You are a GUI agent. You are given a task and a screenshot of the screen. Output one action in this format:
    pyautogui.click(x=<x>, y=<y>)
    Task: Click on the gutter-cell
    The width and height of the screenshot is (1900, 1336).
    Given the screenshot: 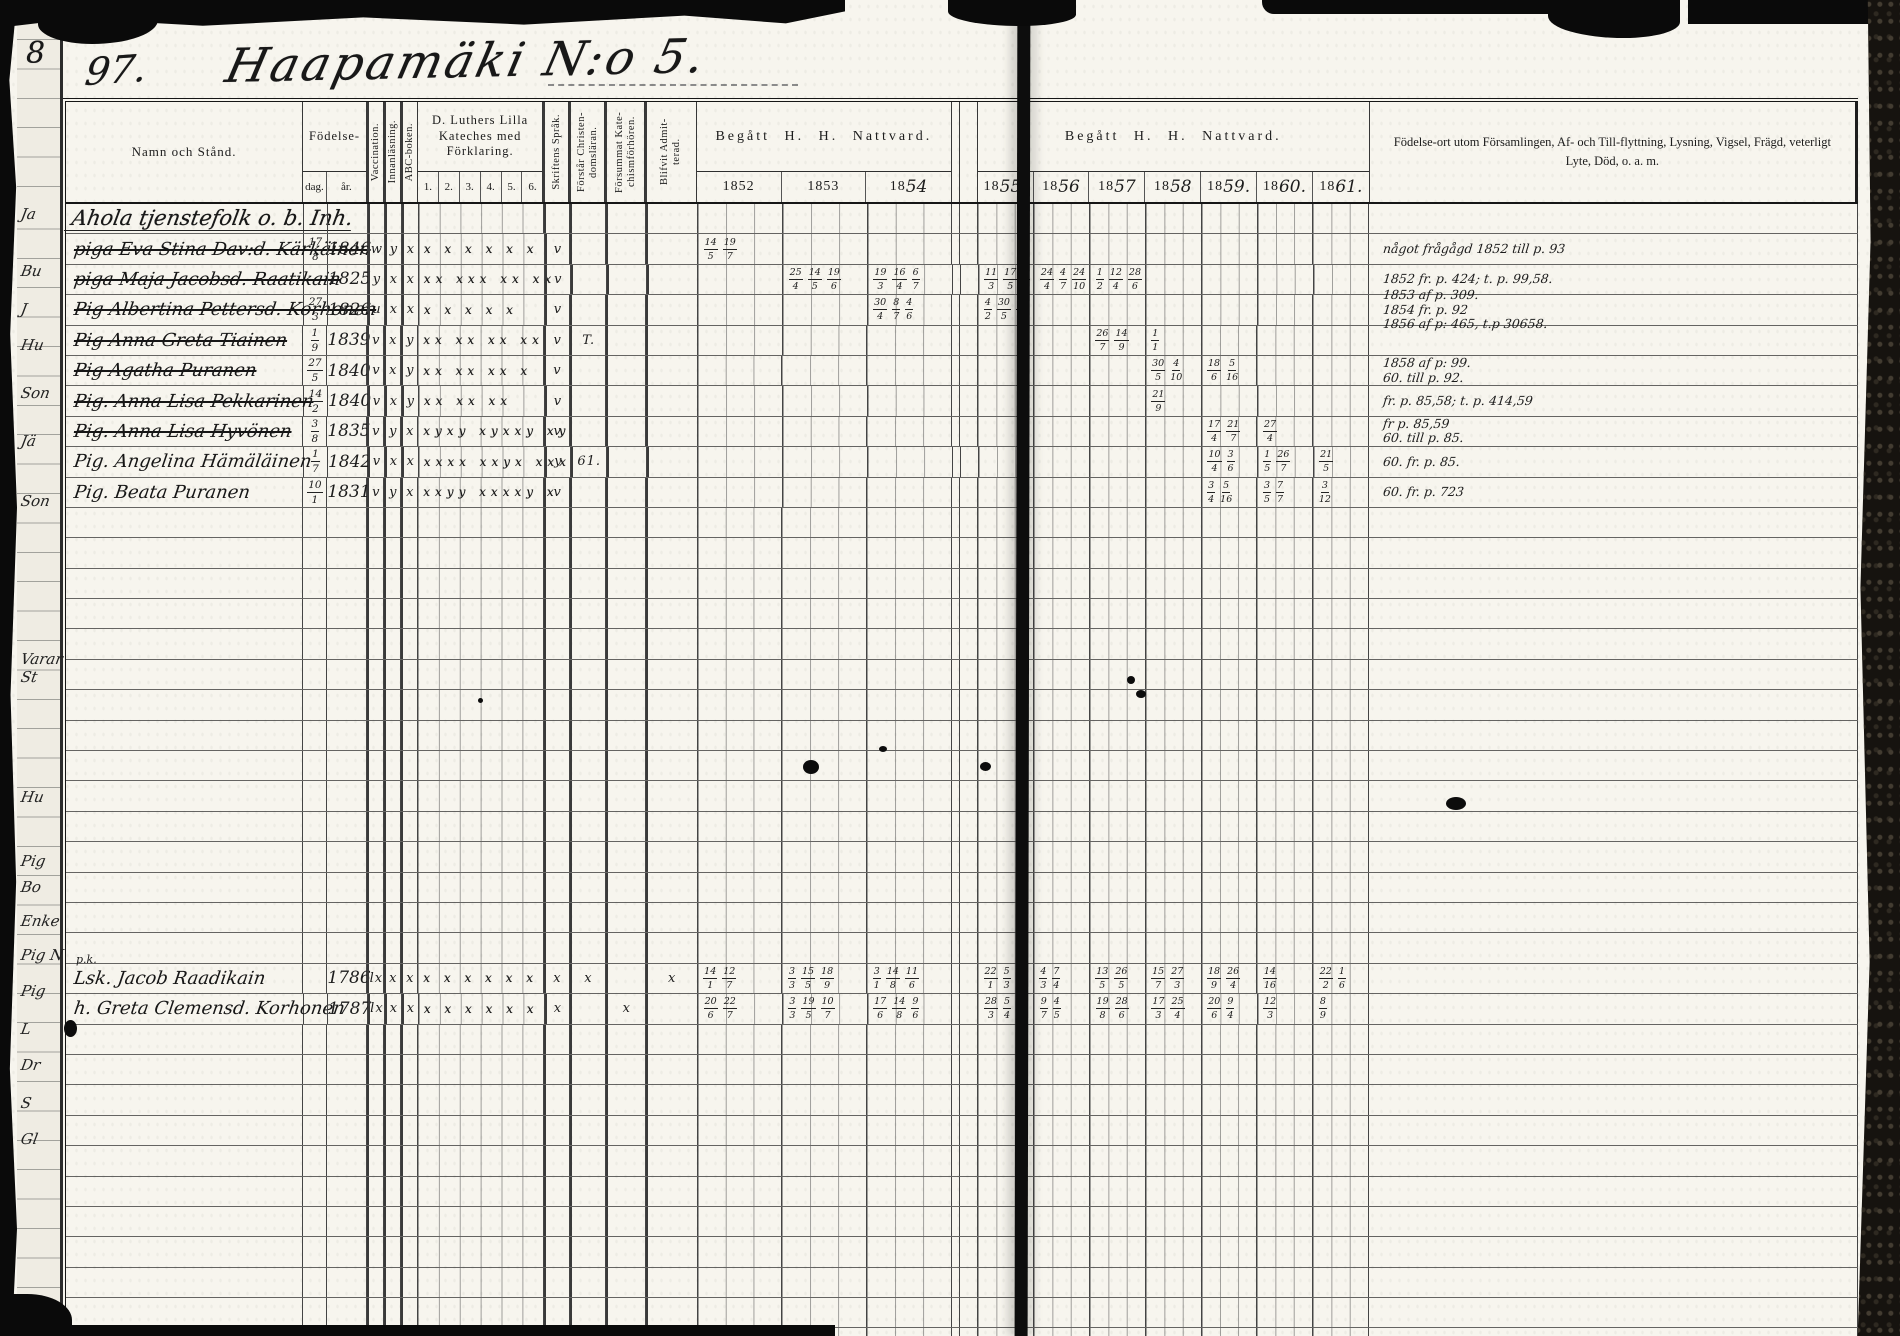 What is the action you would take?
    pyautogui.click(x=969, y=219)
    